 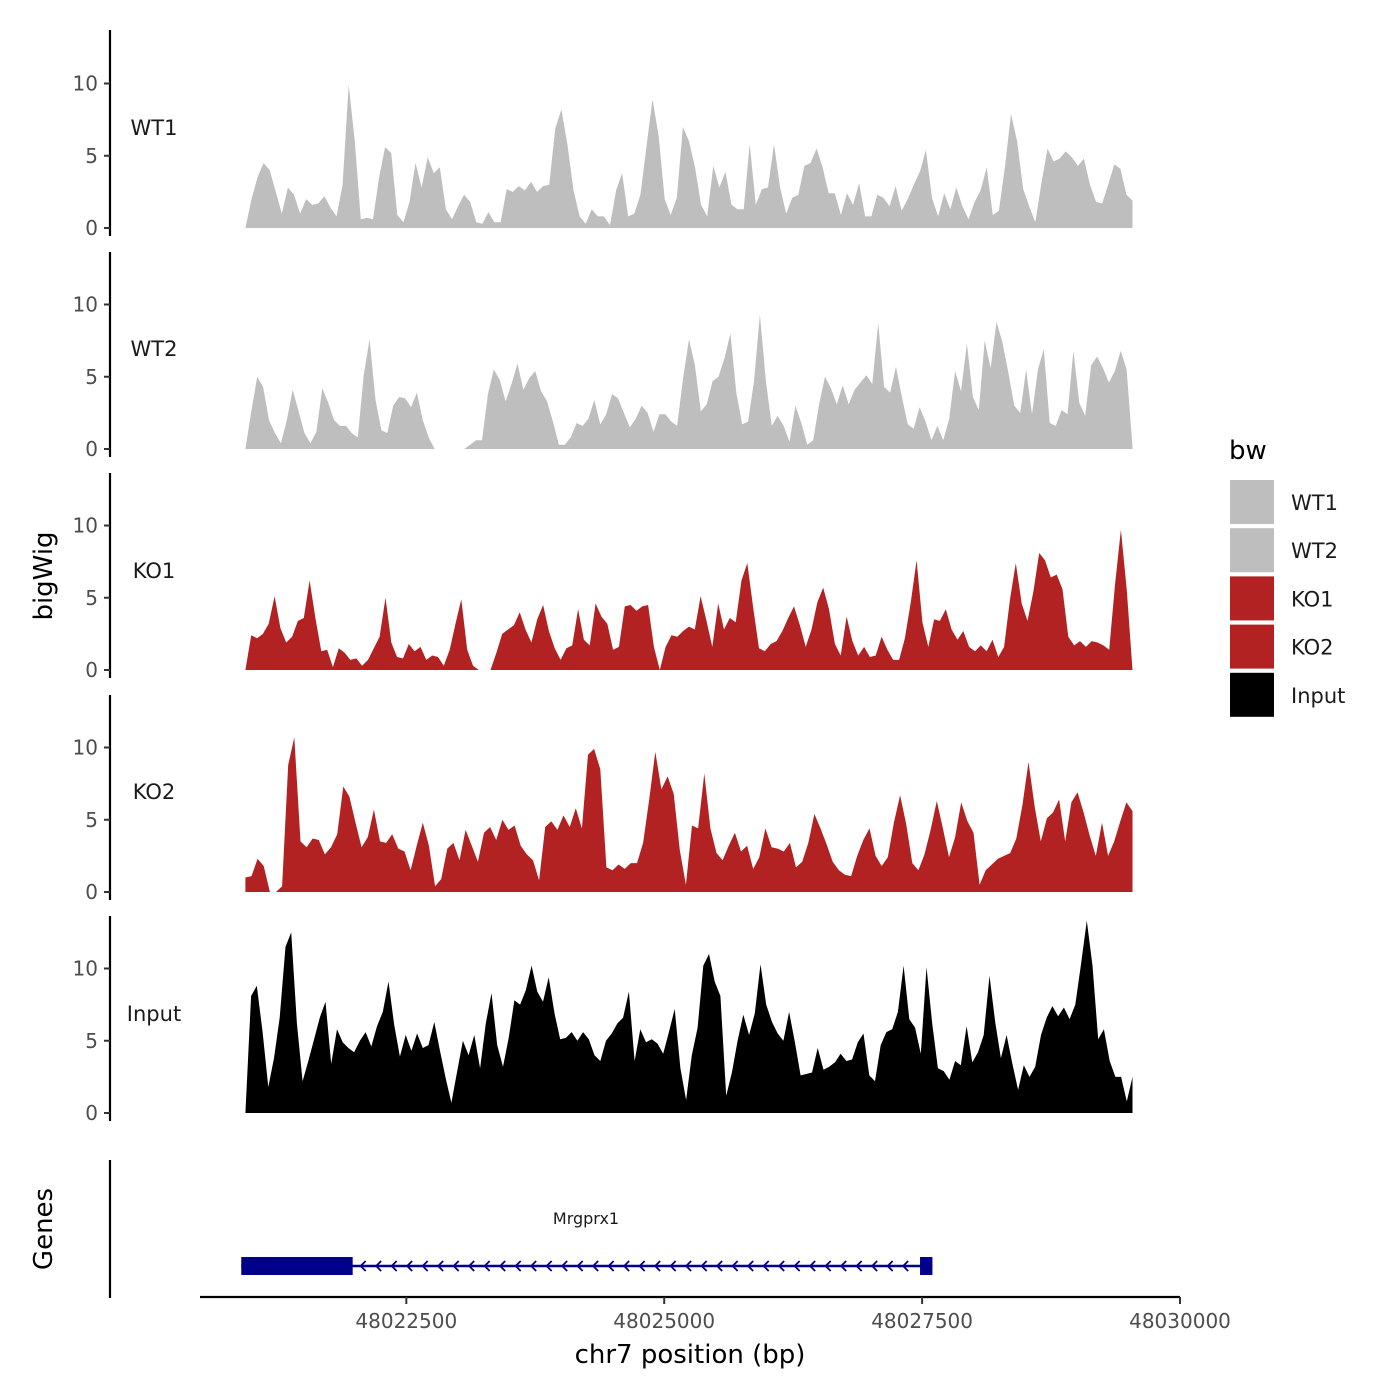 I want to click on x-tick-label-48025000: 48025000, so click(x=664, y=1321).